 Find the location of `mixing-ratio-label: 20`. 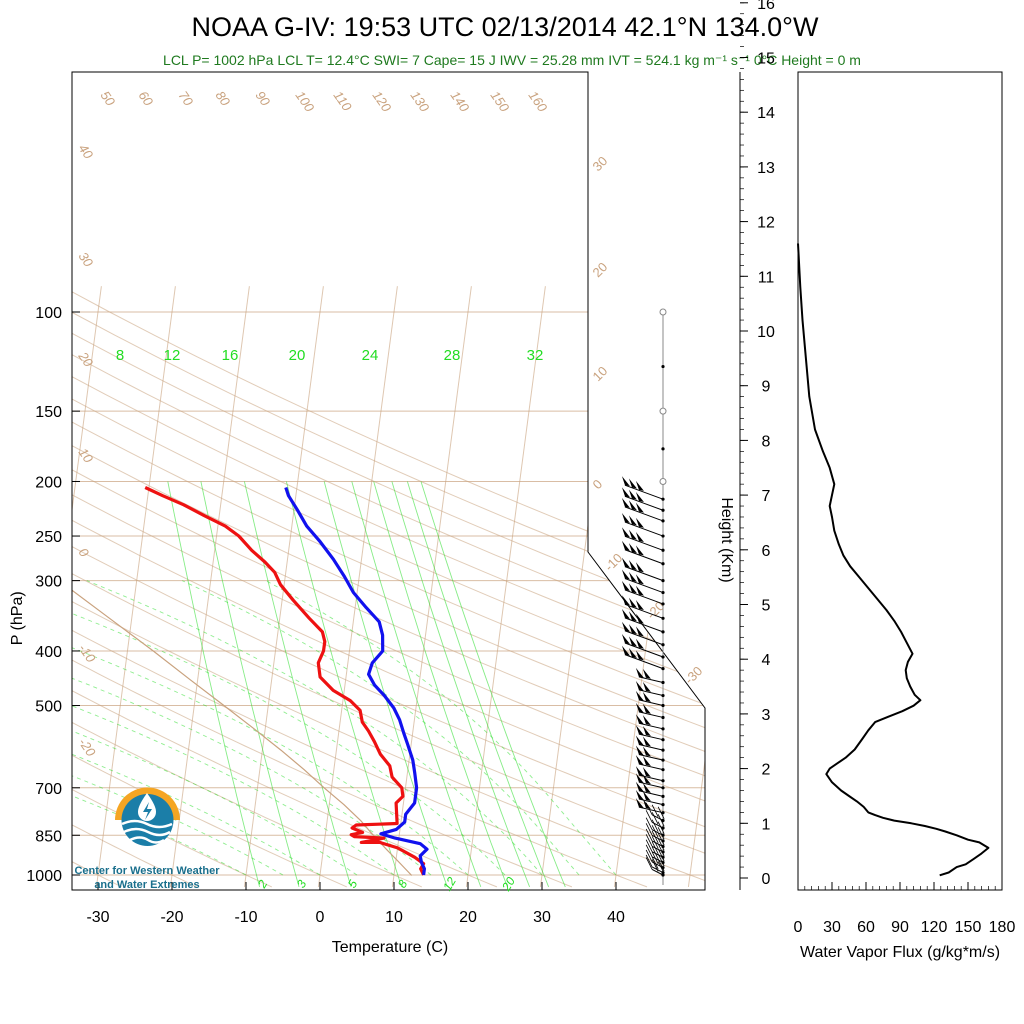

mixing-ratio-label: 20 is located at coordinates (297, 355).